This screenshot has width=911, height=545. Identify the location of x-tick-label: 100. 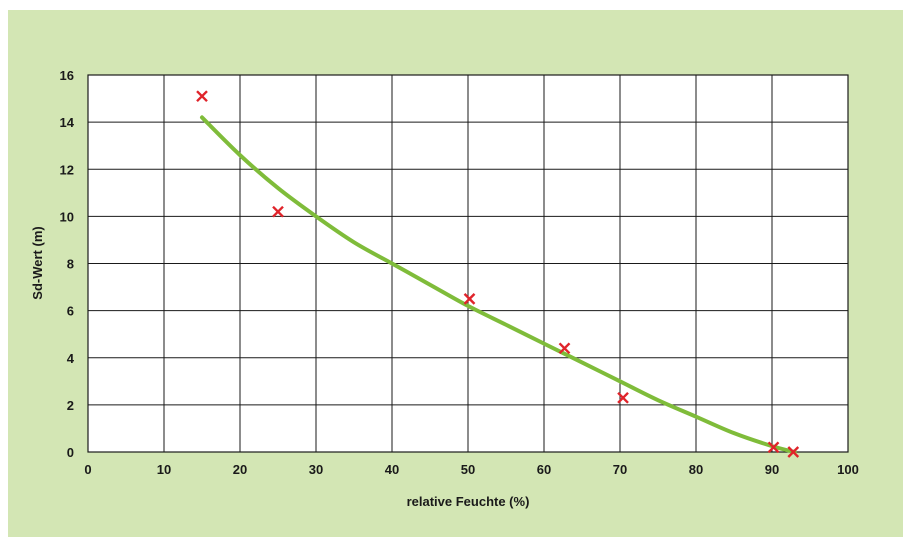
(848, 469).